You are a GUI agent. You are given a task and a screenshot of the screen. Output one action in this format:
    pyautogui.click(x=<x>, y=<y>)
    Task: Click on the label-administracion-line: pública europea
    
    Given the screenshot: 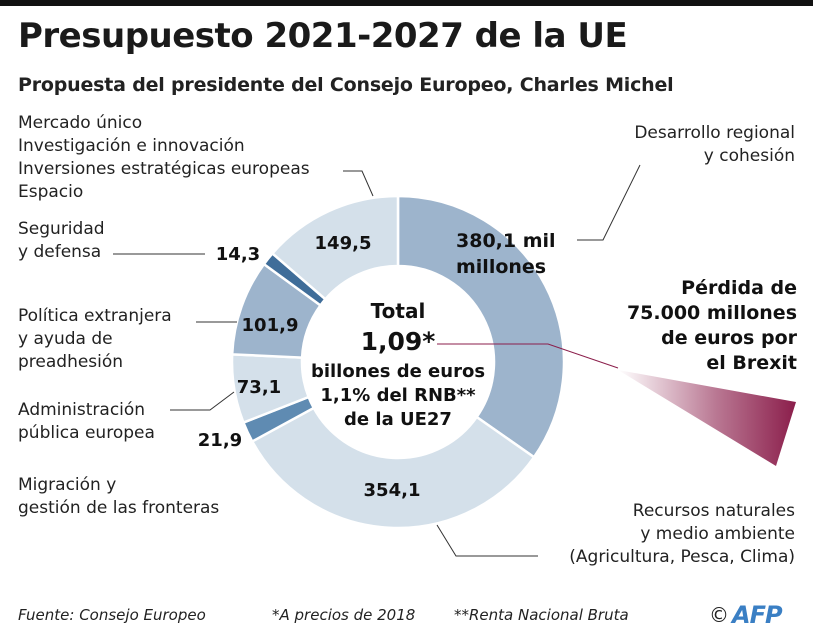 What is the action you would take?
    pyautogui.click(x=86, y=433)
    